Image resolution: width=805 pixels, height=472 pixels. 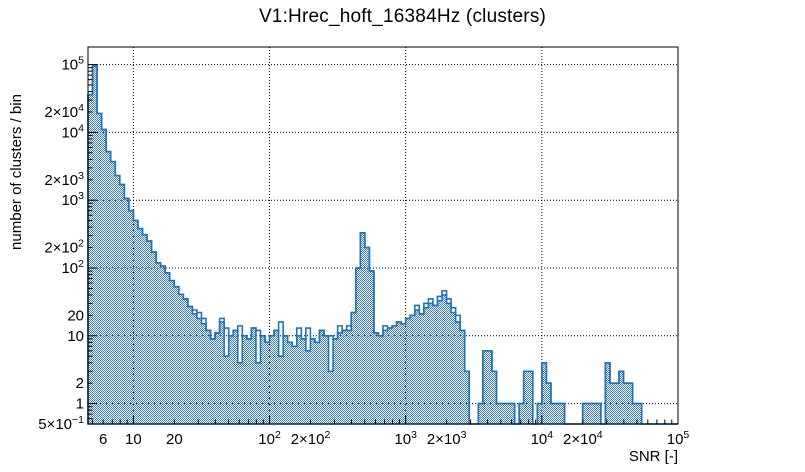 I want to click on y-tick-label: 10³, so click(x=72, y=199).